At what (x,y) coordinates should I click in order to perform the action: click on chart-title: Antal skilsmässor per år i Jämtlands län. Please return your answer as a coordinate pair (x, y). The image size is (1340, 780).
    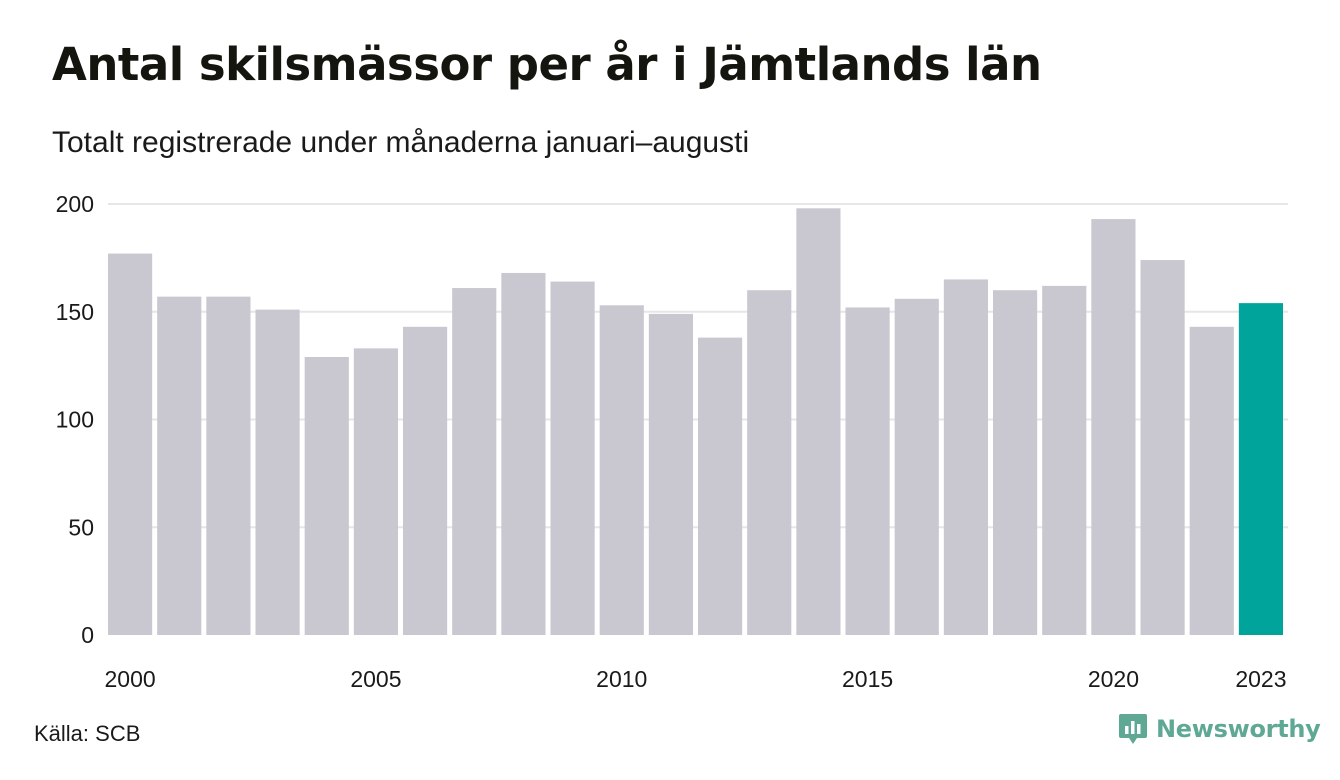
    Looking at the image, I should click on (547, 64).